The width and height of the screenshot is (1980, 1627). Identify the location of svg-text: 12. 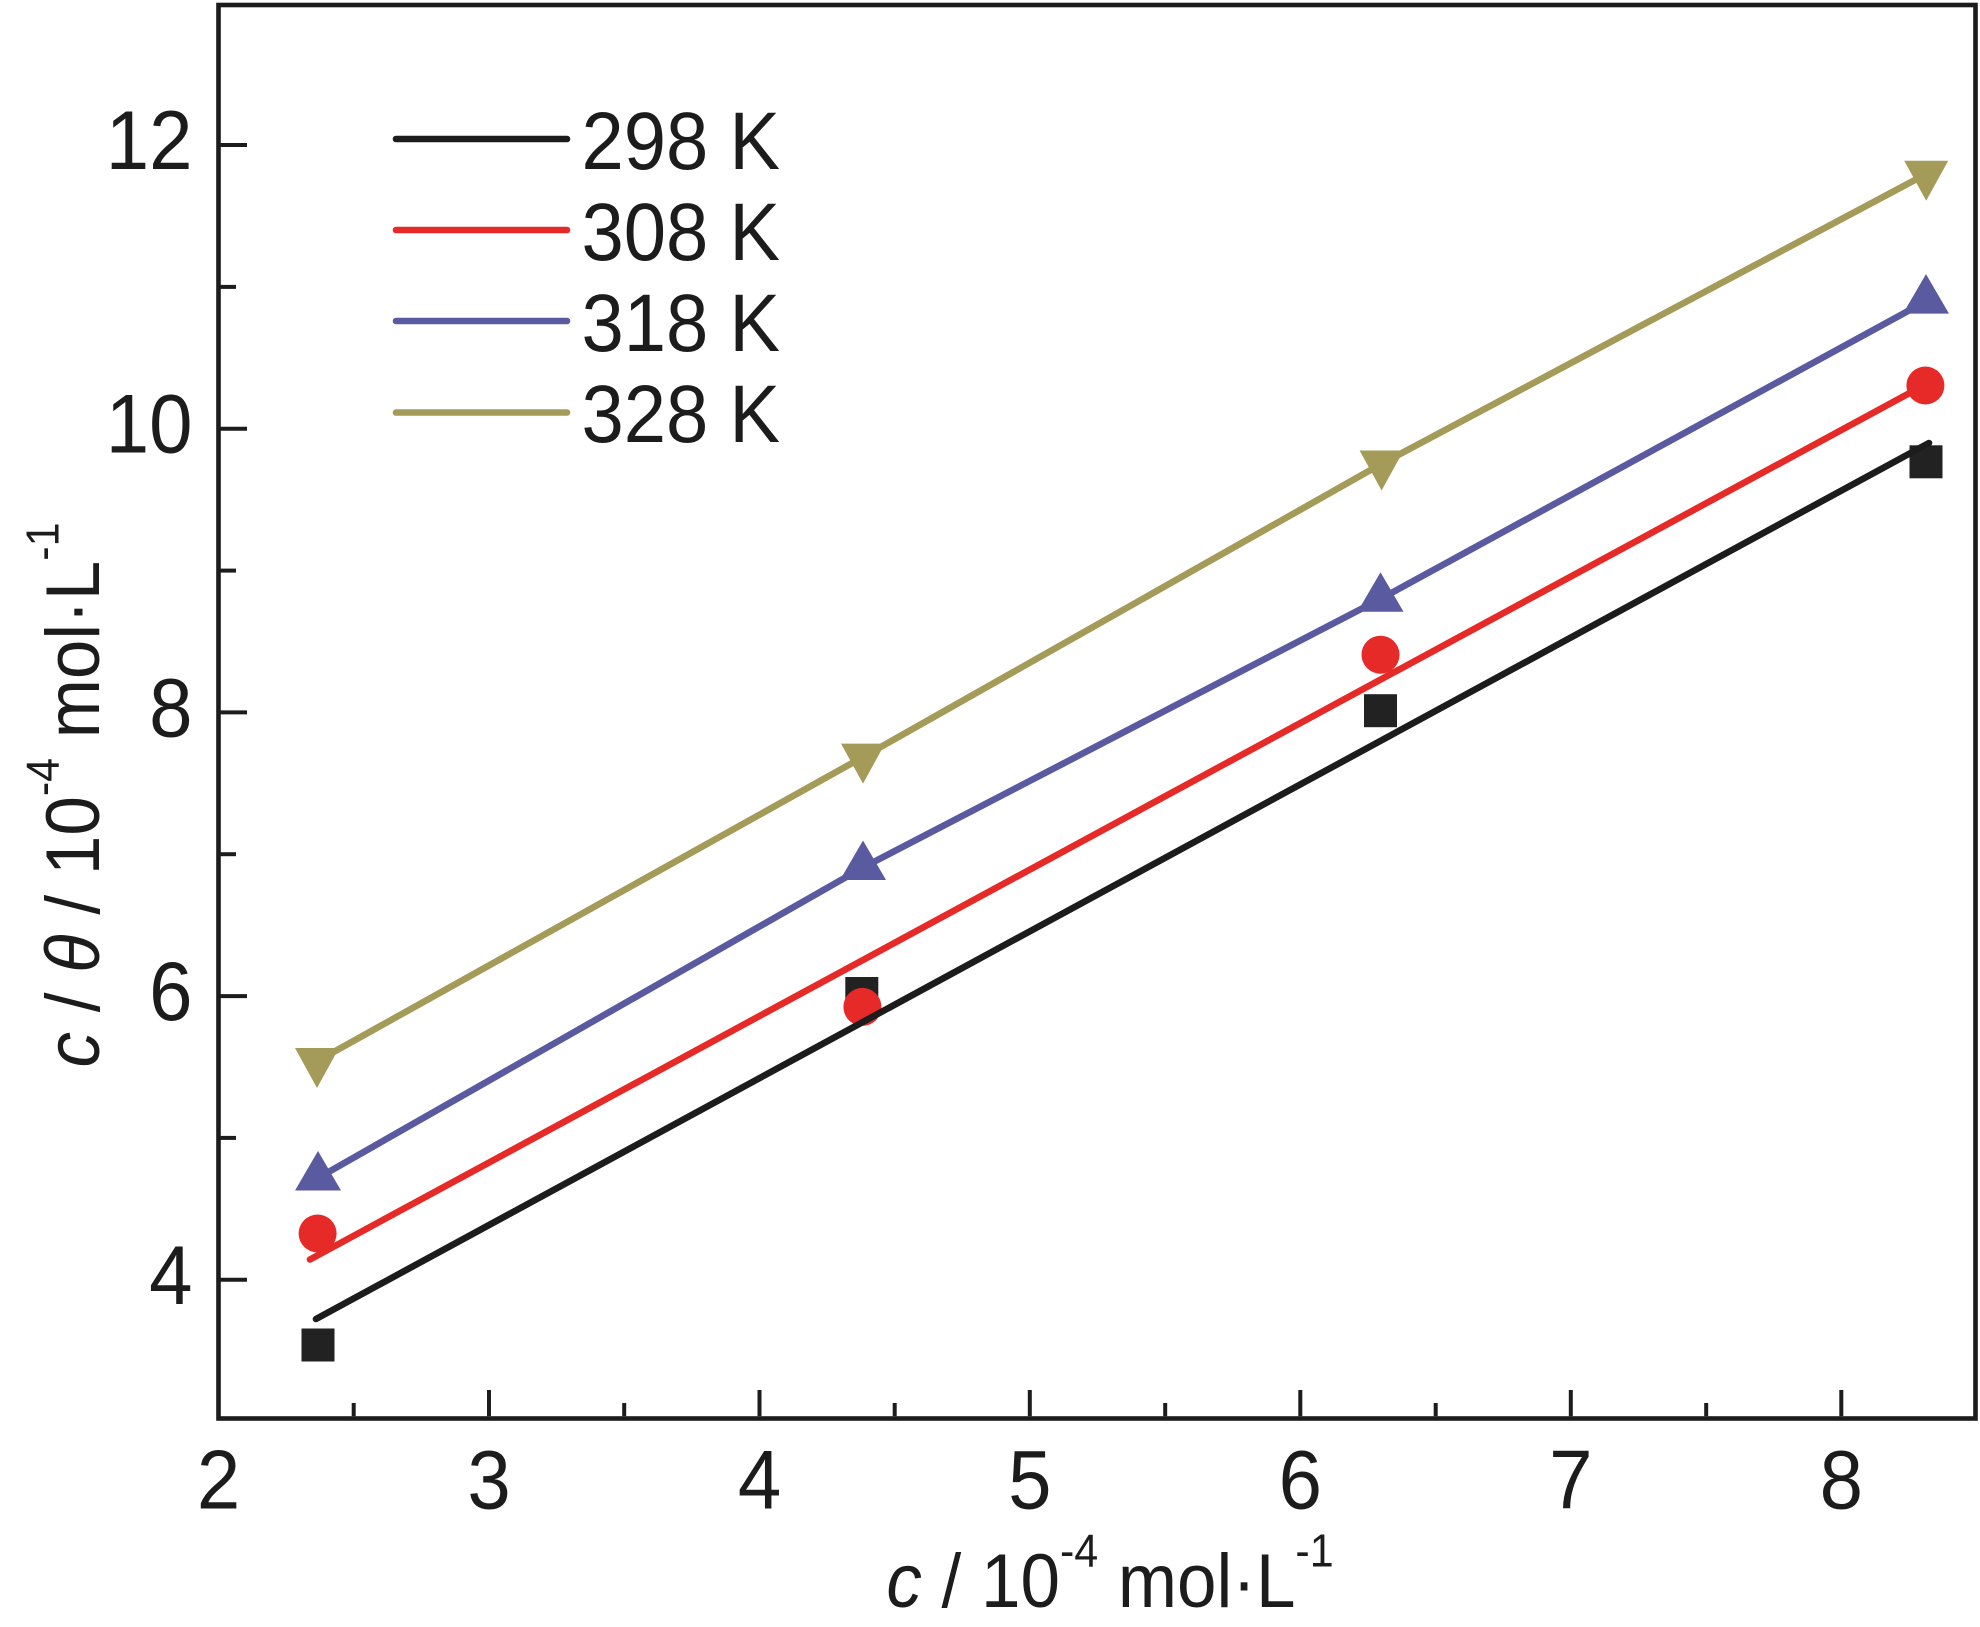
(149, 141).